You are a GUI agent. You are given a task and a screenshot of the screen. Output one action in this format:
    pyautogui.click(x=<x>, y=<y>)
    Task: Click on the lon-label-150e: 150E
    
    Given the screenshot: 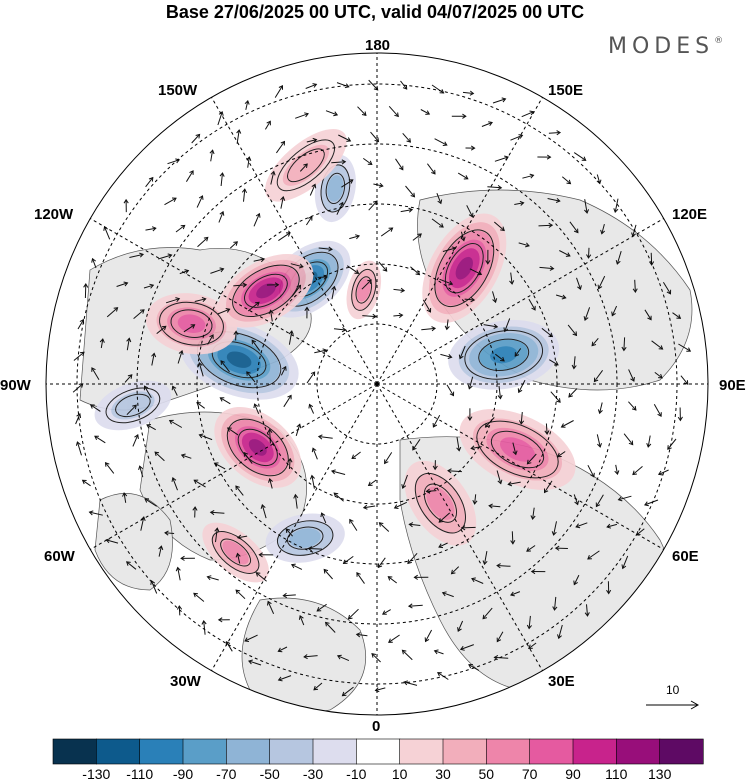 What is the action you would take?
    pyautogui.click(x=566, y=90)
    